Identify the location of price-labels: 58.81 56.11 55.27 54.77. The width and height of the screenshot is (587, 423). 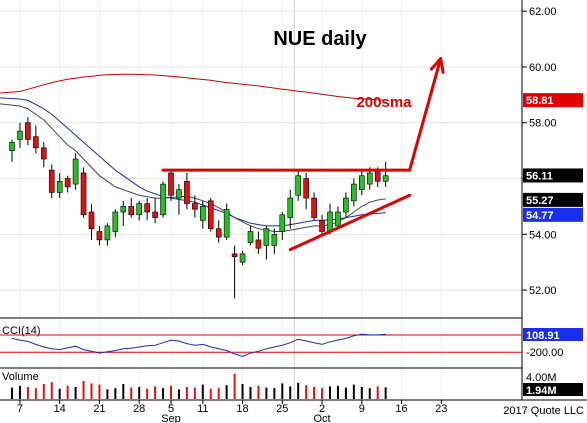
(553, 157).